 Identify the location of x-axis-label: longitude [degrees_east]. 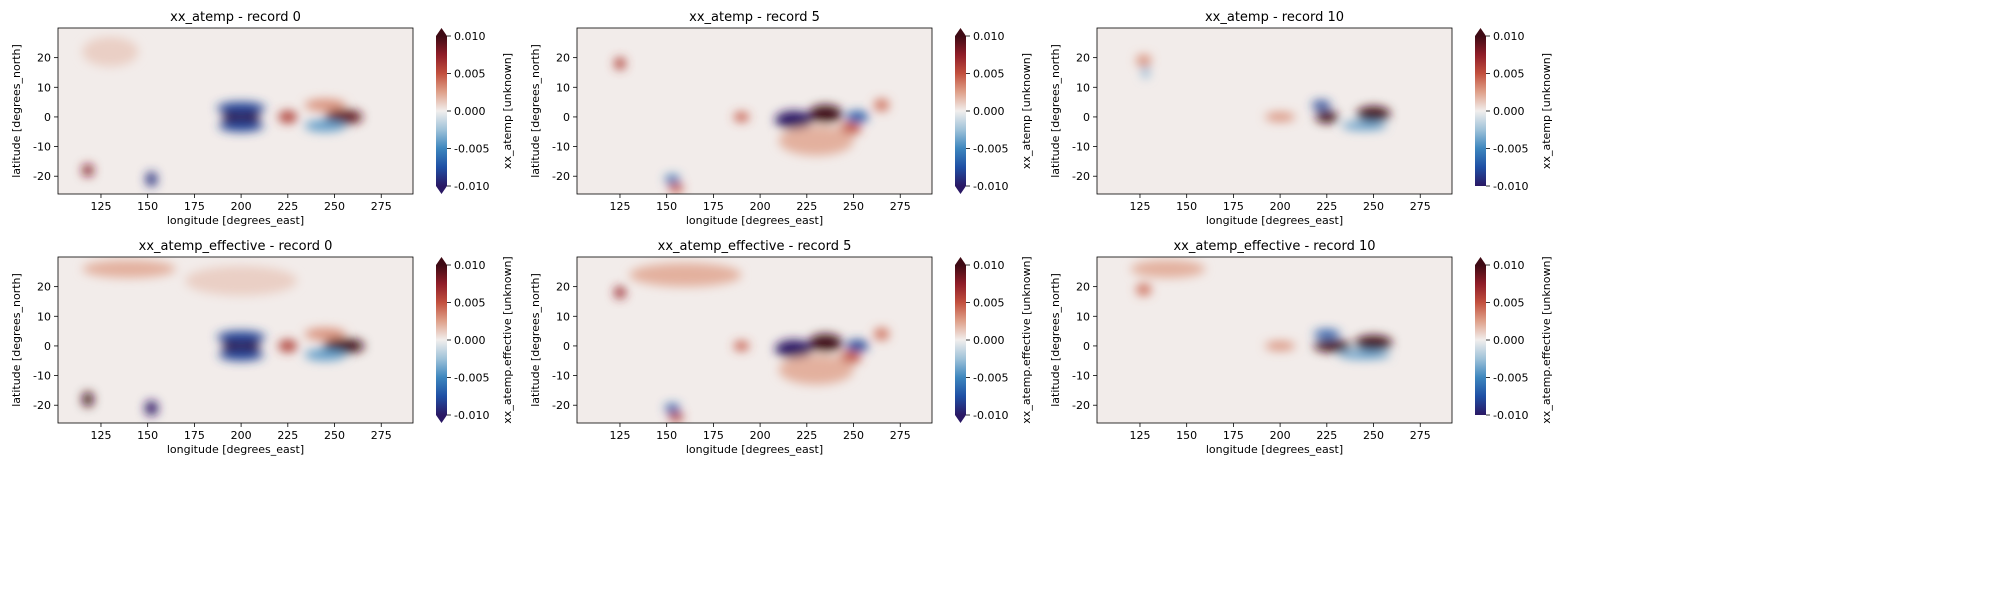
(1274, 220).